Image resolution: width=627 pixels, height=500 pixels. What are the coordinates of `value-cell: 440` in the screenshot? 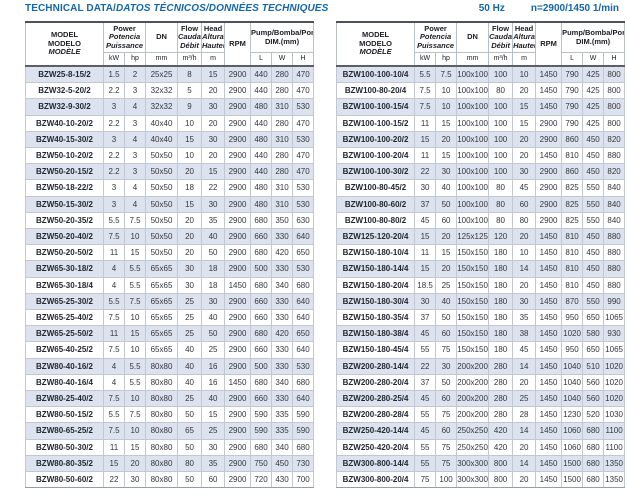 It's located at (261, 172).